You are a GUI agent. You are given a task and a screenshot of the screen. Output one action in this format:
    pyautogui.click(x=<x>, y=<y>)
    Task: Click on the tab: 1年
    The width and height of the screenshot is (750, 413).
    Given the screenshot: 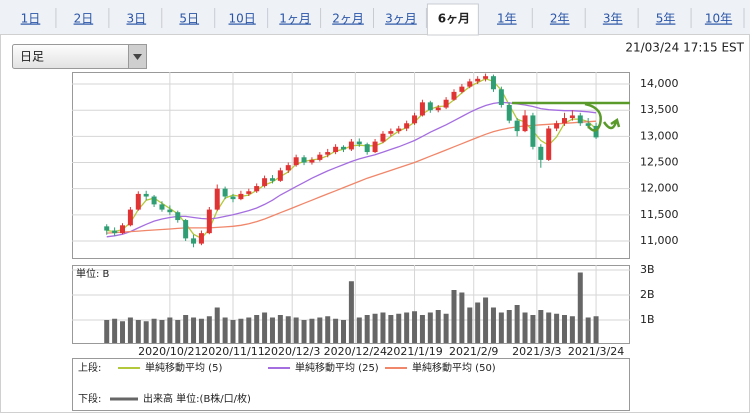 What is the action you would take?
    pyautogui.click(x=507, y=19)
    